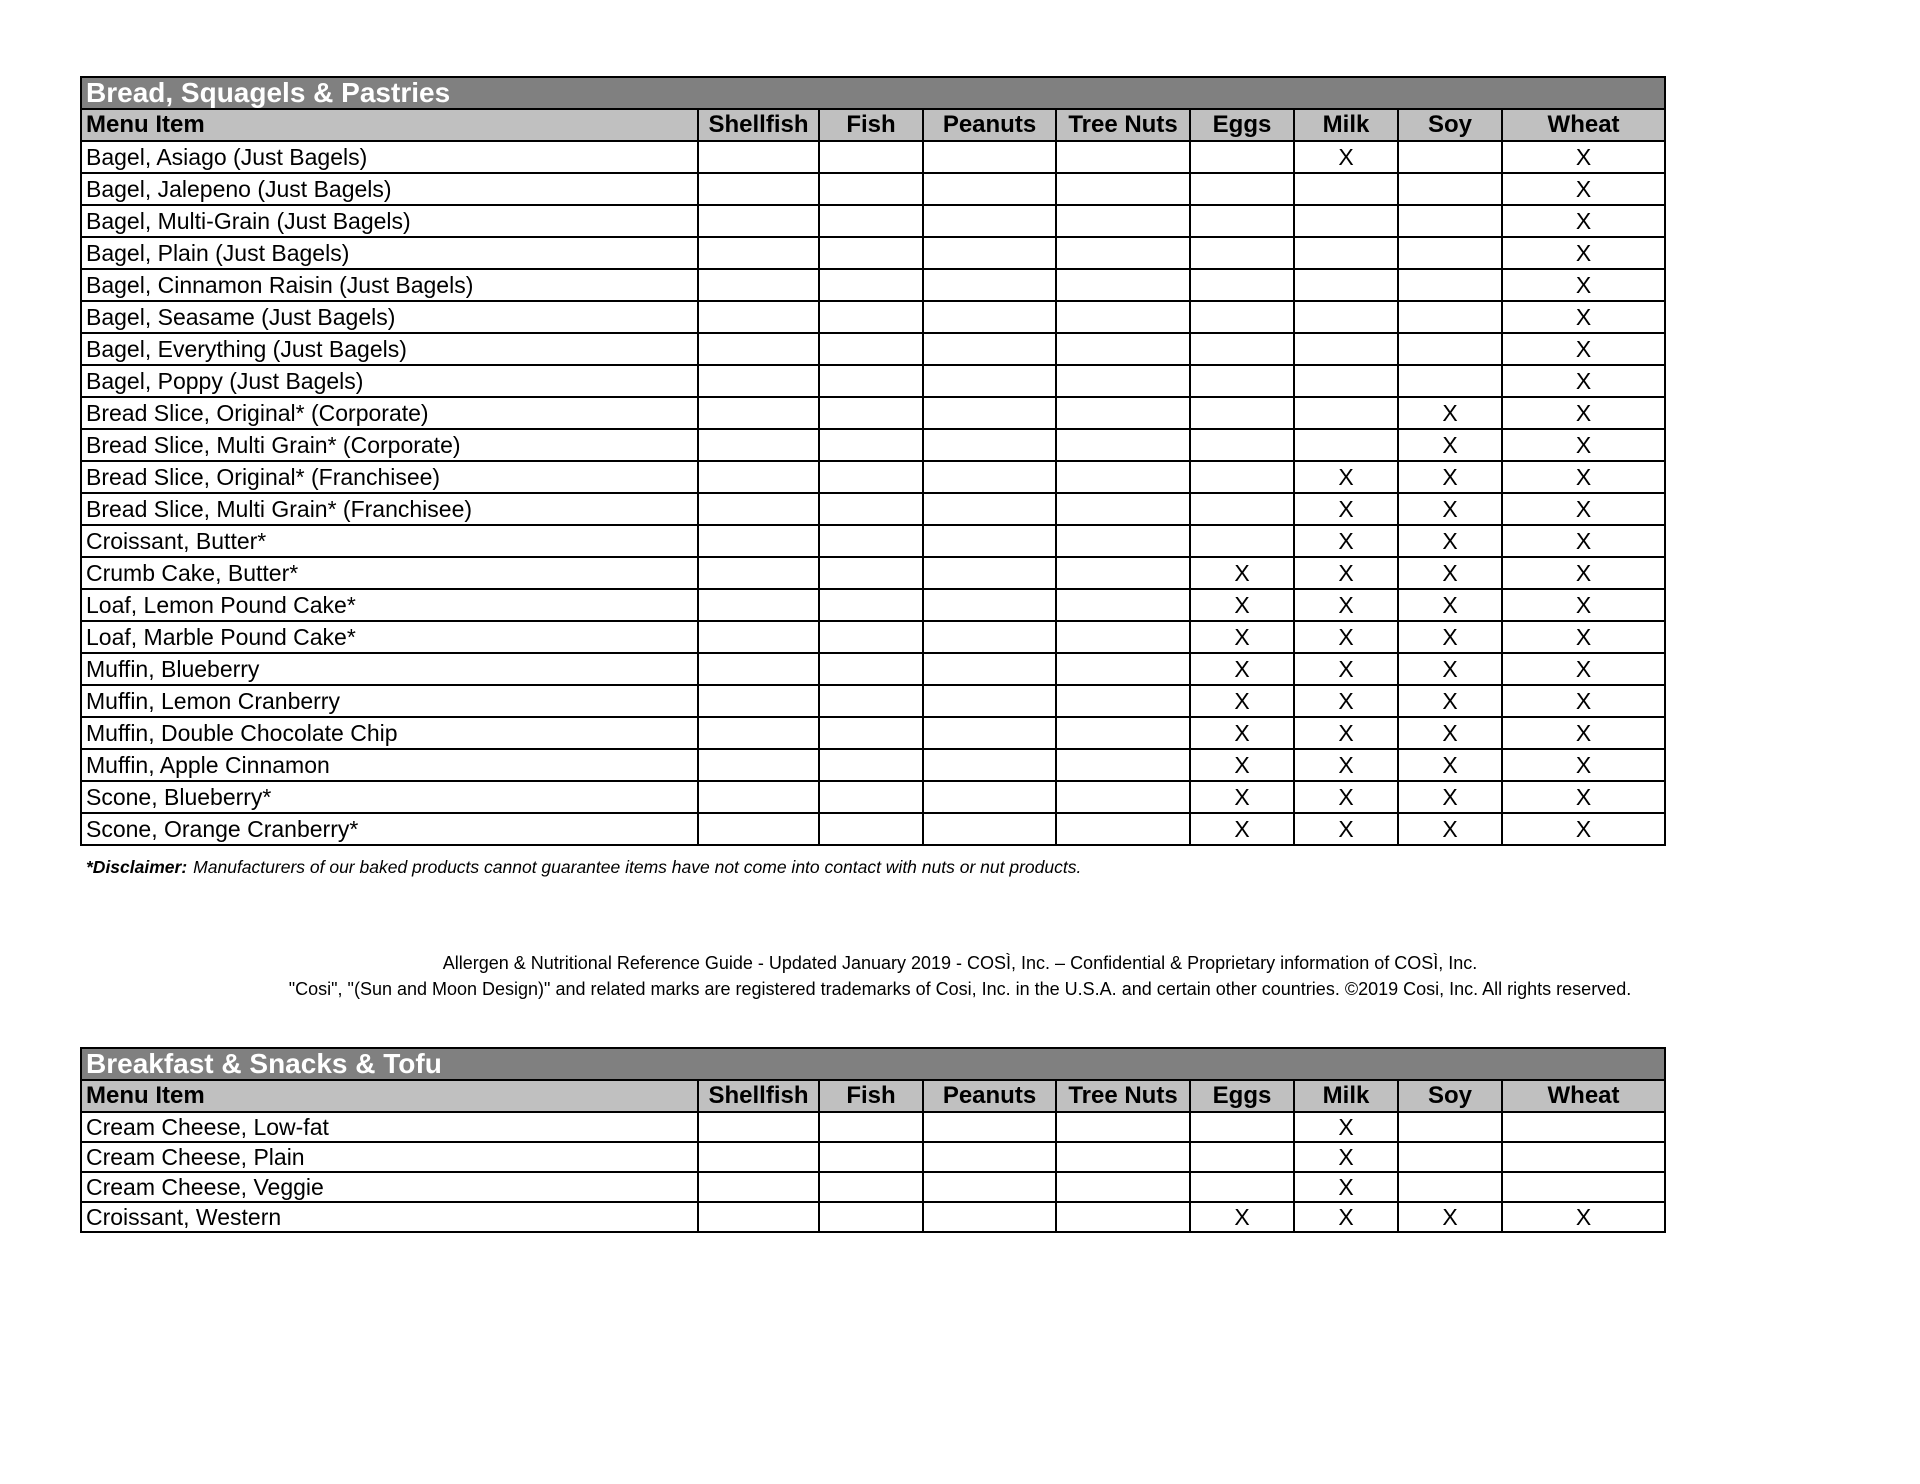  What do you see at coordinates (389, 1157) in the screenshot?
I see `menu-item-cell: Cream Cheese, Plain` at bounding box center [389, 1157].